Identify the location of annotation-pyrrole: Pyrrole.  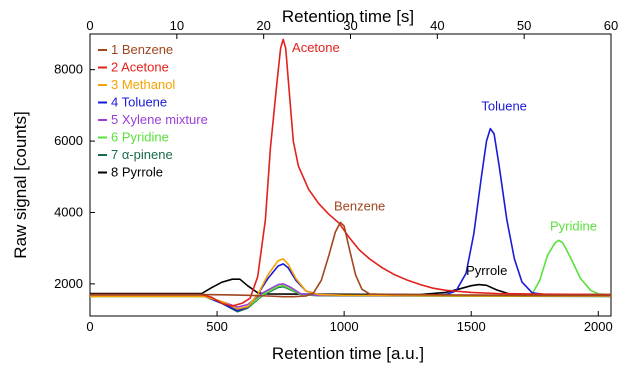
(486, 270).